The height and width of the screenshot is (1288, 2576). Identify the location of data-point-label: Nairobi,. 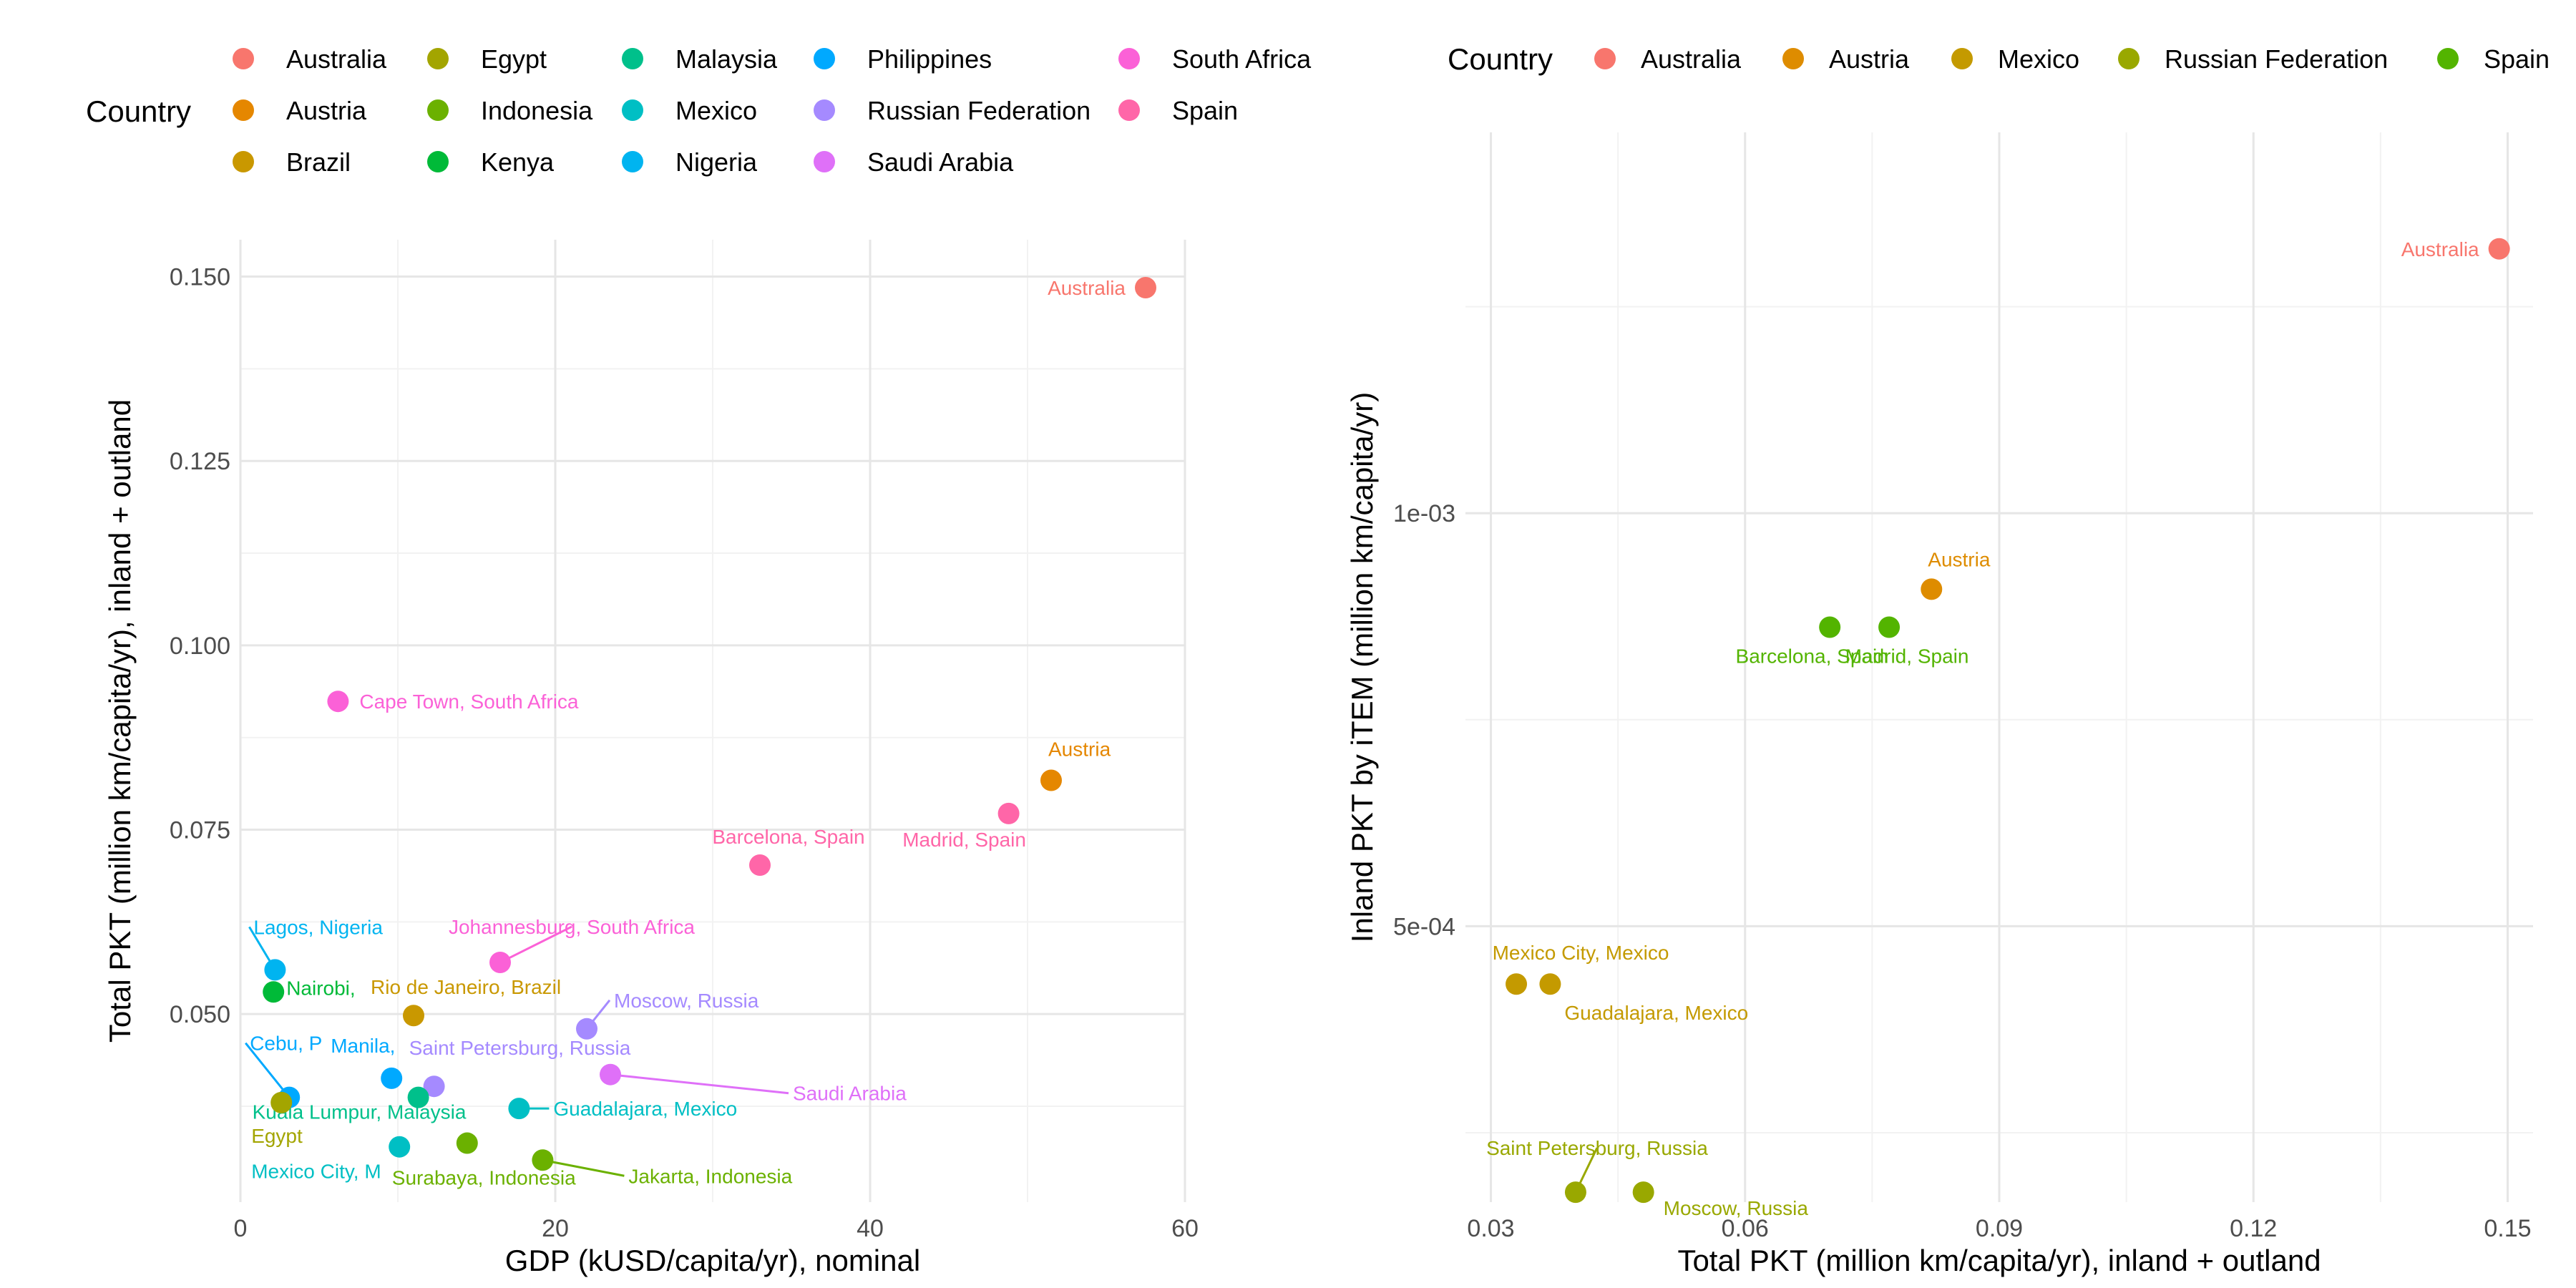
(320, 988).